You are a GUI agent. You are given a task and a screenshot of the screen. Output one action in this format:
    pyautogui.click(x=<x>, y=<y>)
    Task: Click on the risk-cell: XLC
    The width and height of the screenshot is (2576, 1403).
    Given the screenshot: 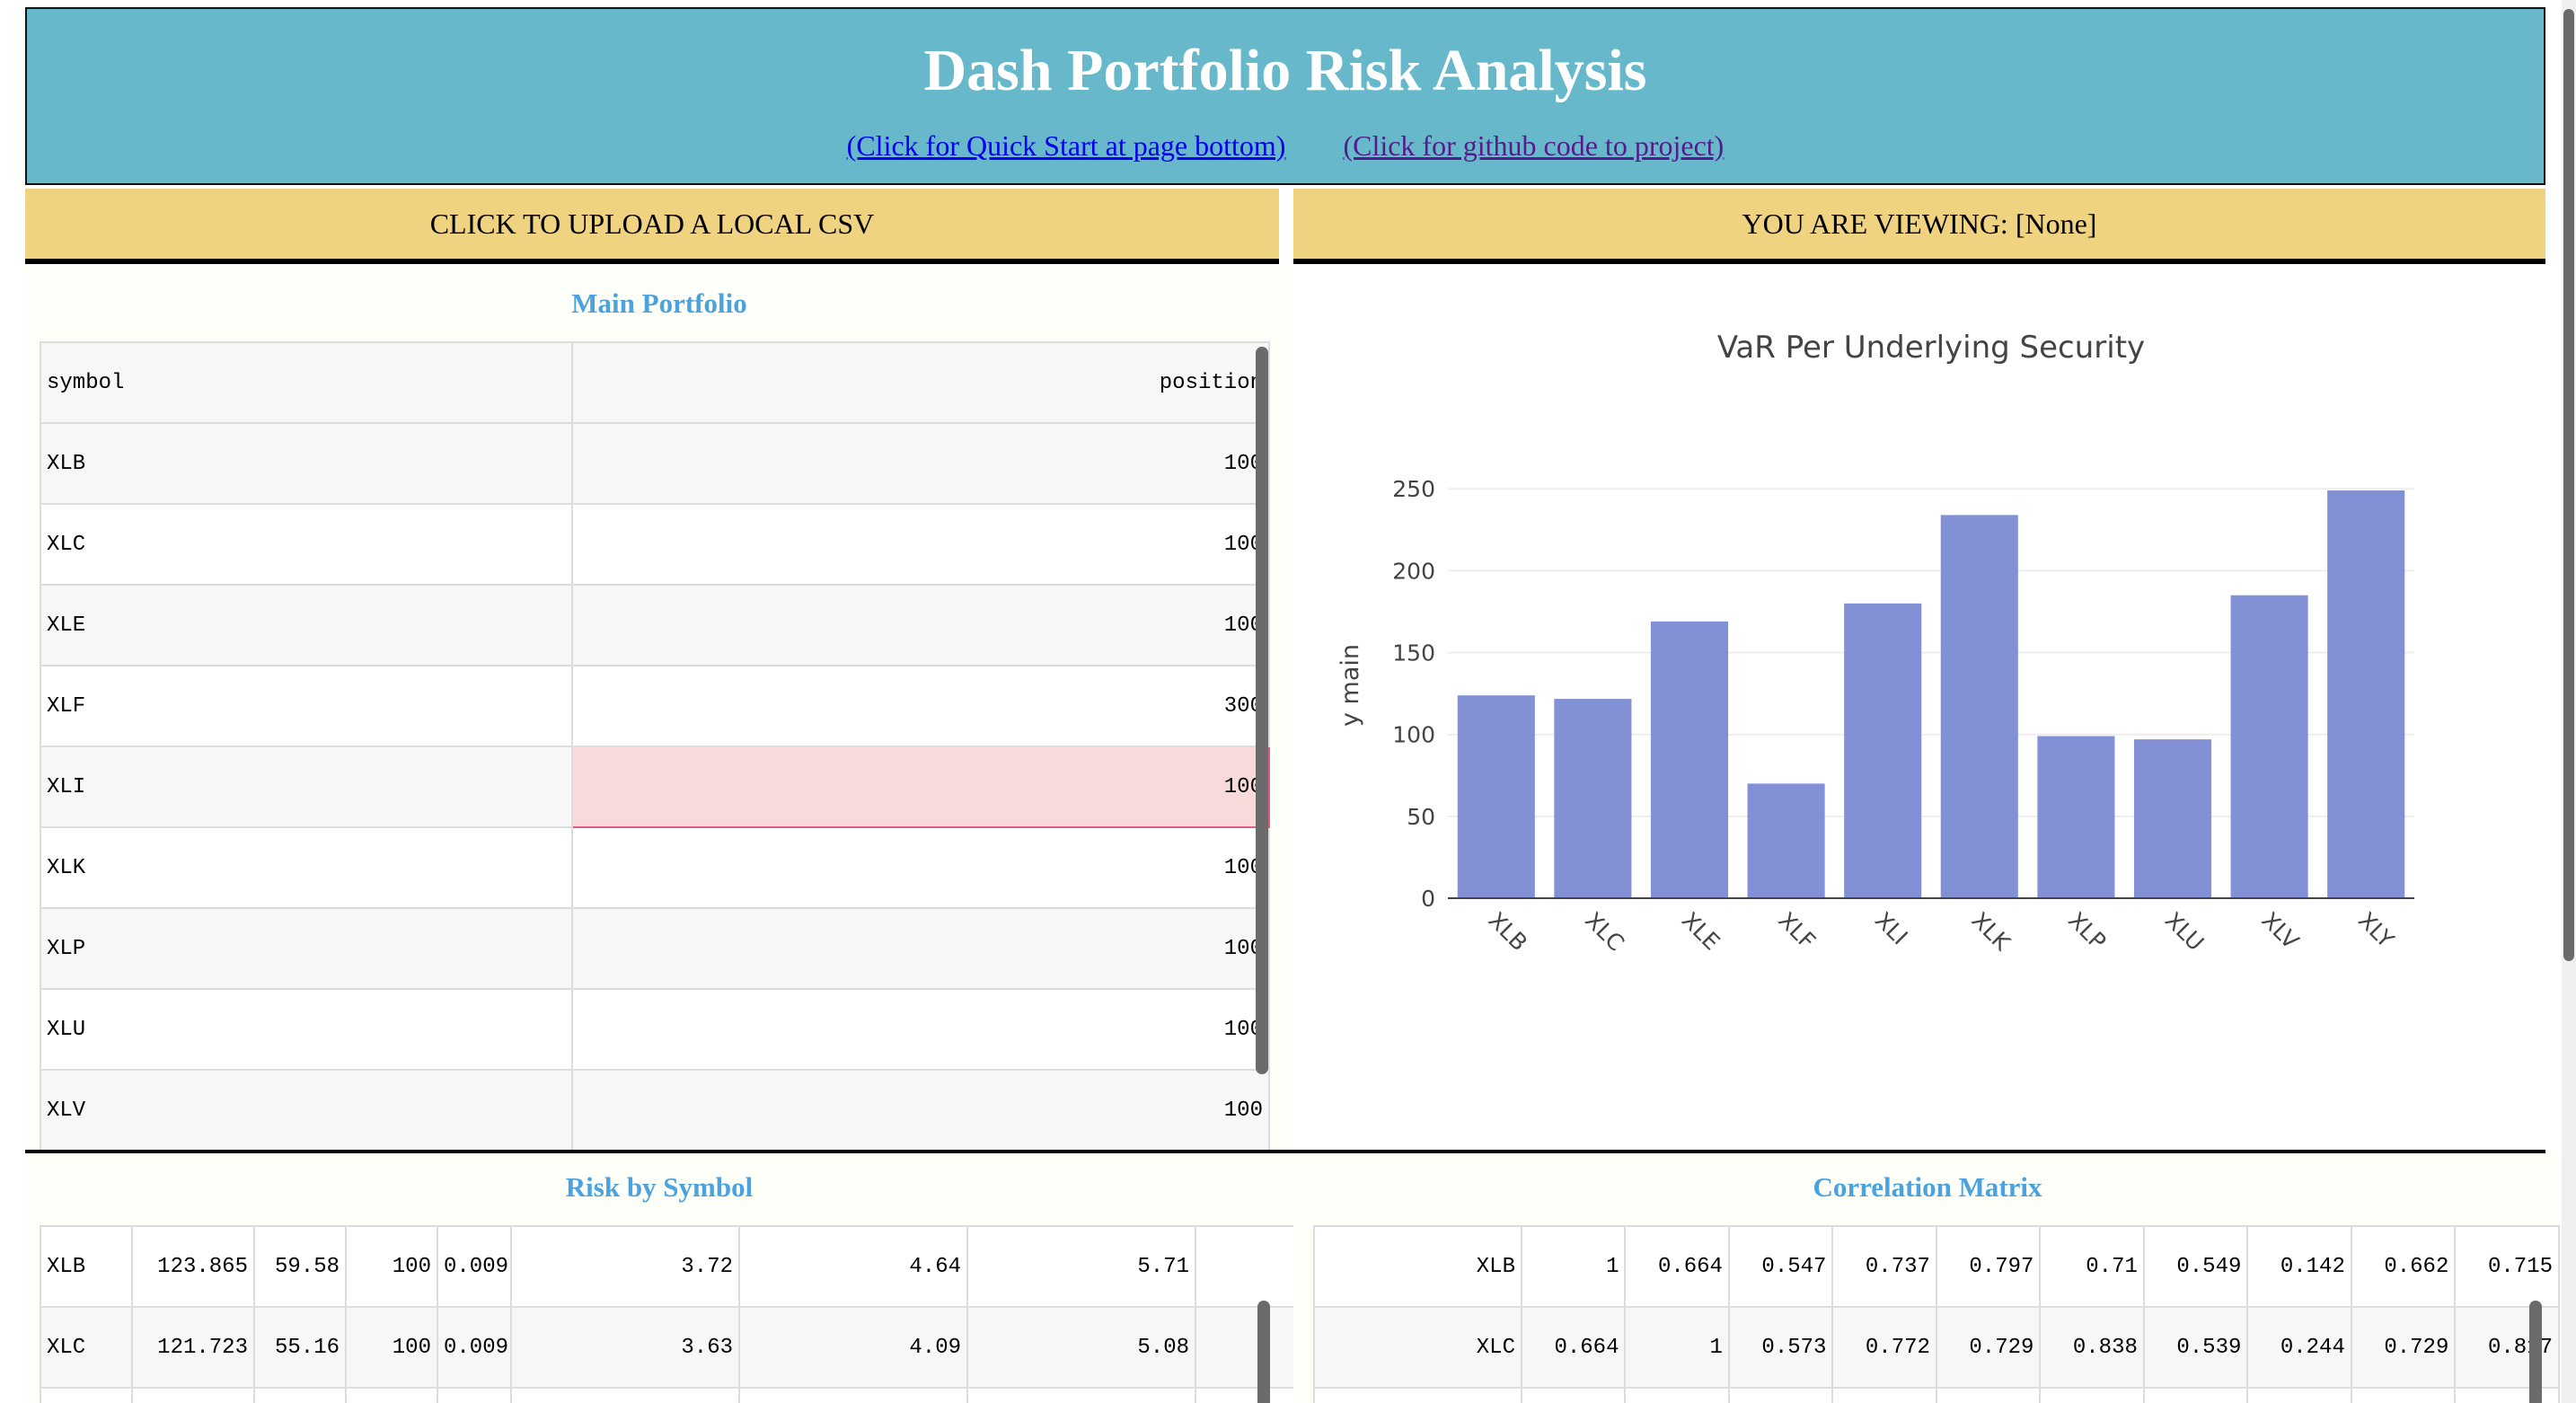 What is the action you would take?
    pyautogui.click(x=86, y=1348)
    